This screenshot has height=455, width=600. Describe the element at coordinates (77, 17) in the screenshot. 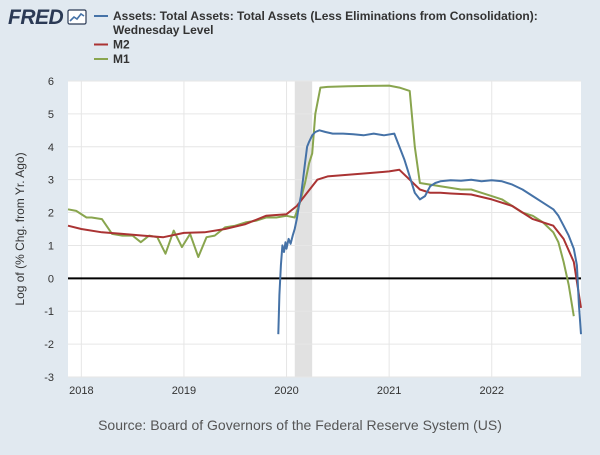

I see `fred-logo-chart-icon` at that location.